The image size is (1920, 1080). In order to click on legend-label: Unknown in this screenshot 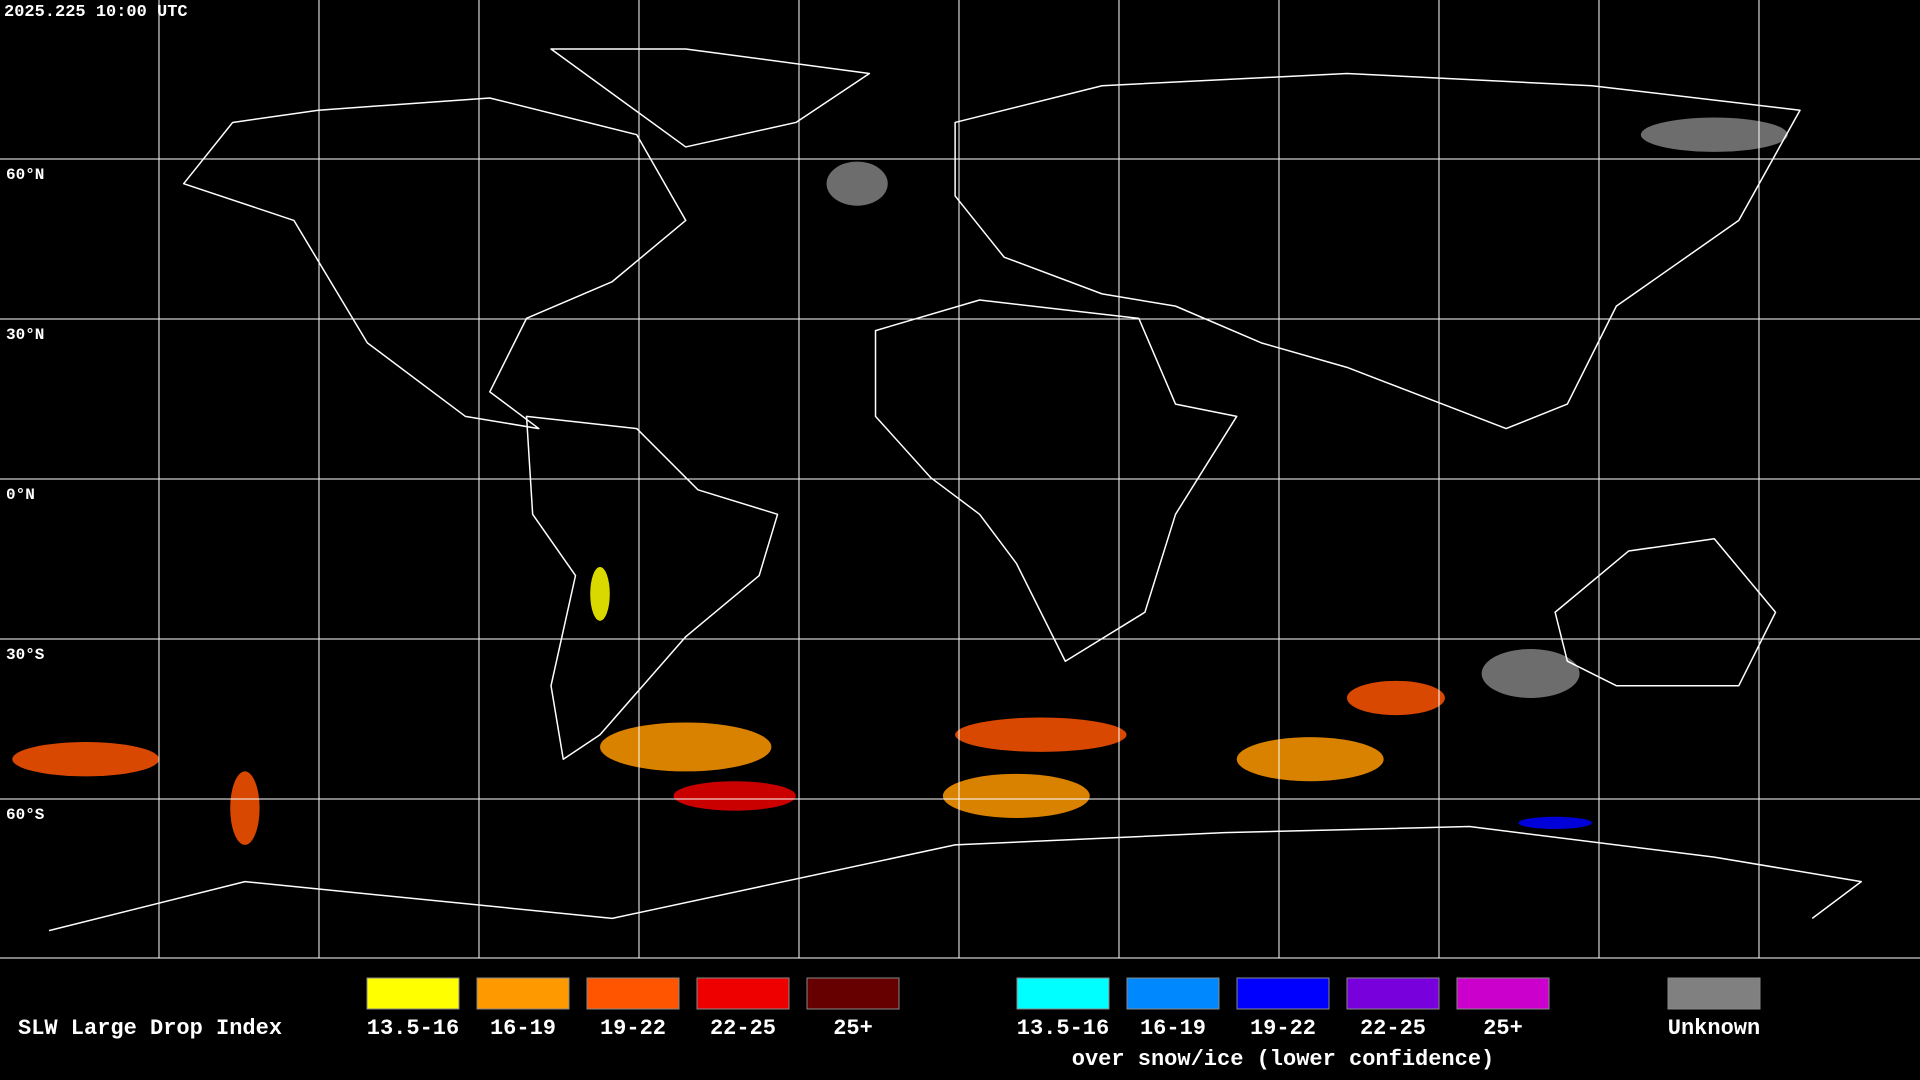, I will do `click(1714, 1028)`.